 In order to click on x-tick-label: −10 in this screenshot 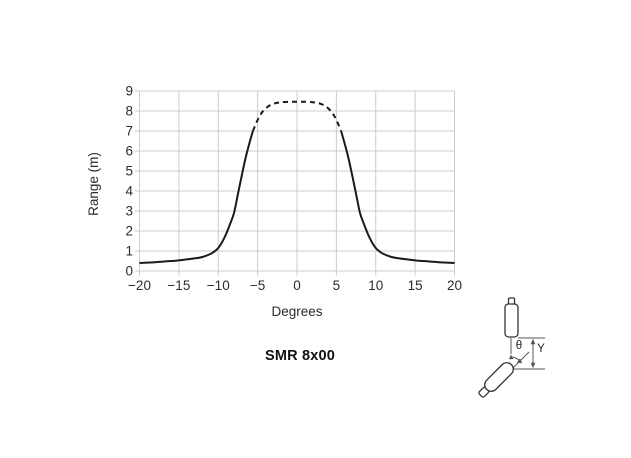, I will do `click(218, 285)`.